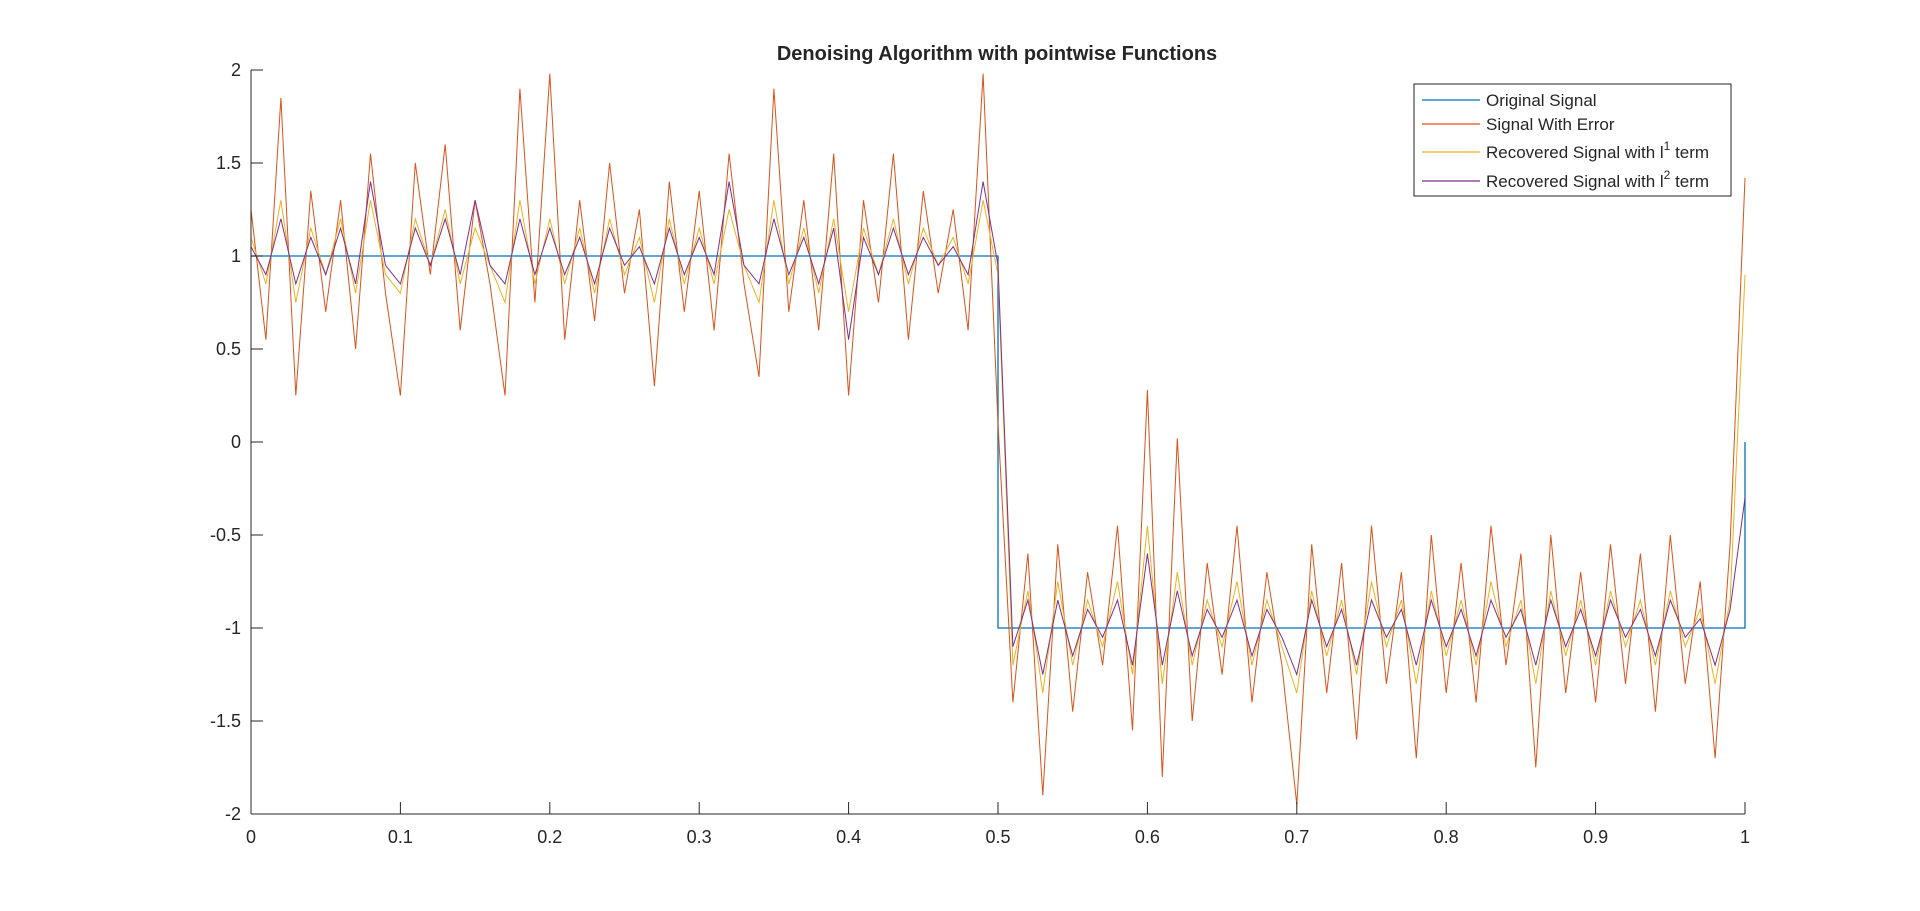 The height and width of the screenshot is (911, 1920). I want to click on x-tick-label: 1, so click(1745, 837).